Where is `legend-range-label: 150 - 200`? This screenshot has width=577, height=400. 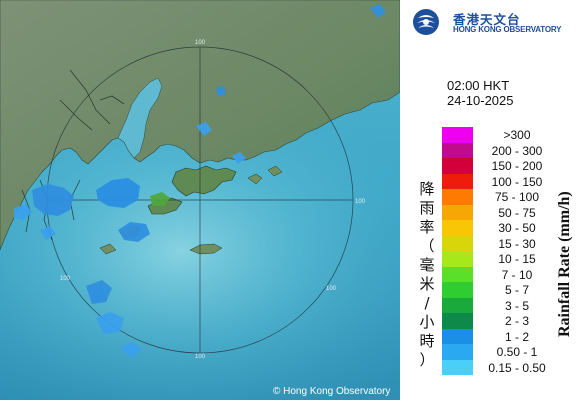
legend-range-label: 150 - 200 is located at coordinates (517, 166).